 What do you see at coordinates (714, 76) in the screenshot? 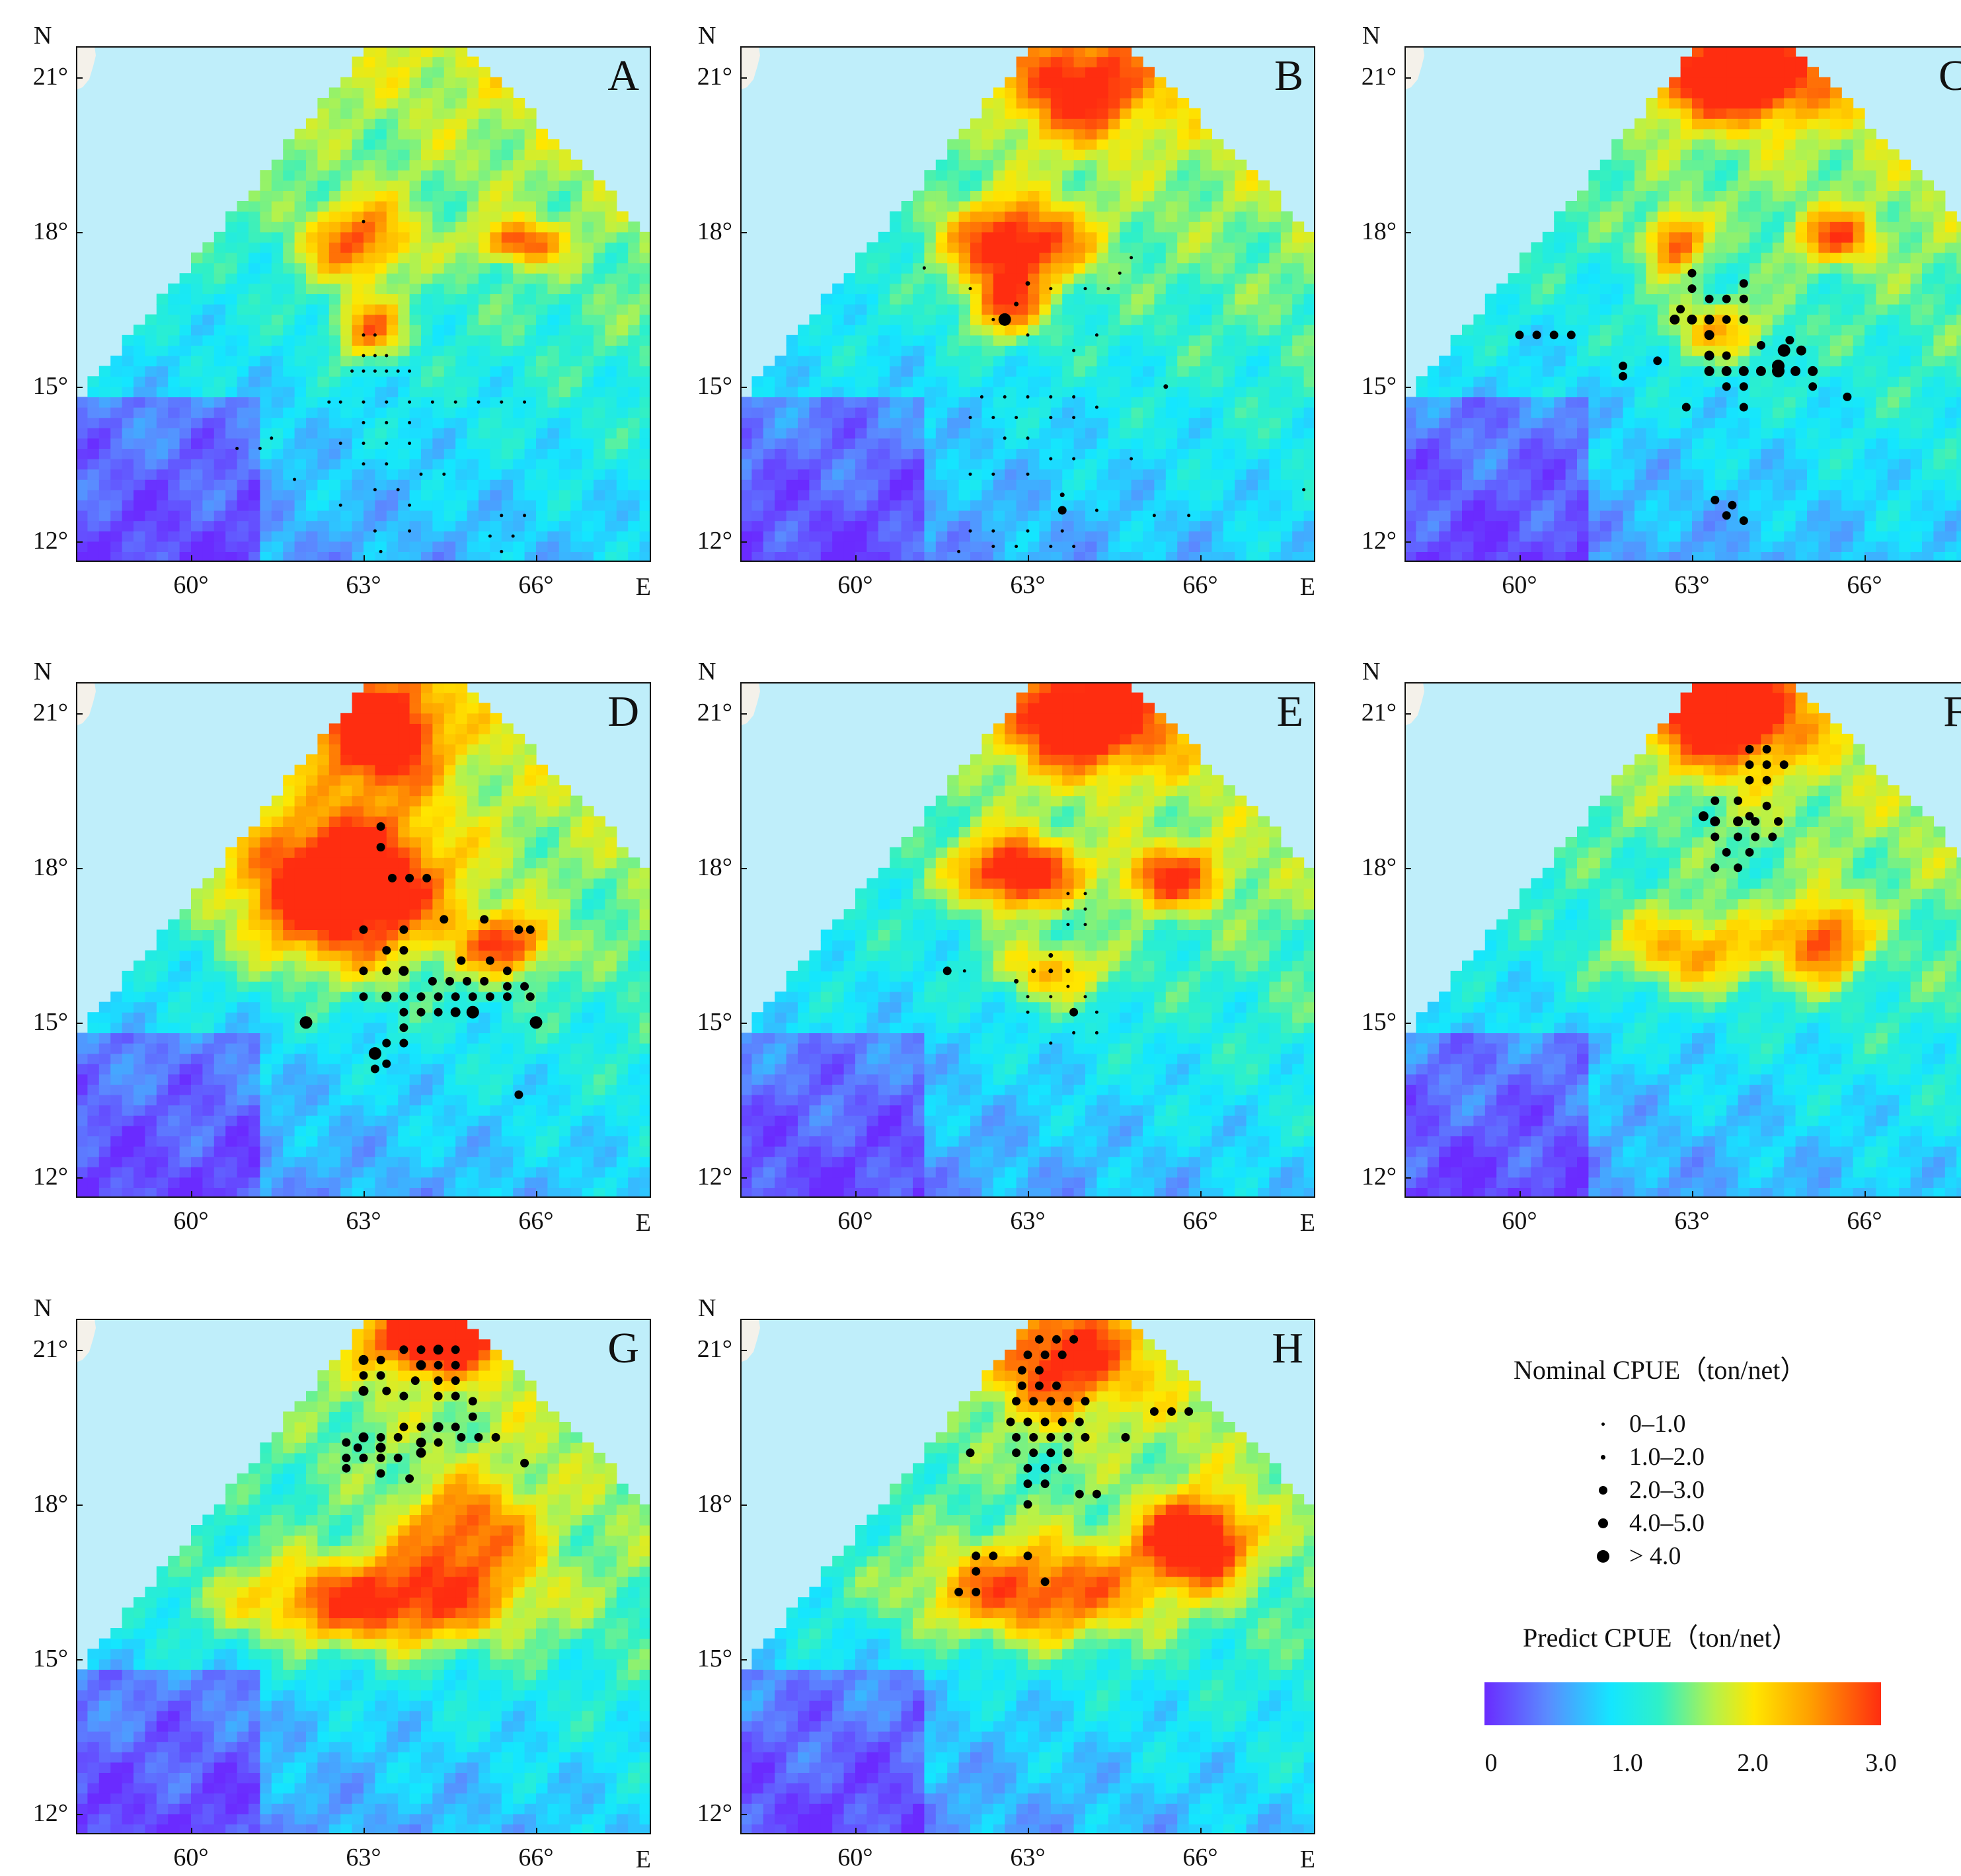
I see `latitude-tick-label: 21°` at bounding box center [714, 76].